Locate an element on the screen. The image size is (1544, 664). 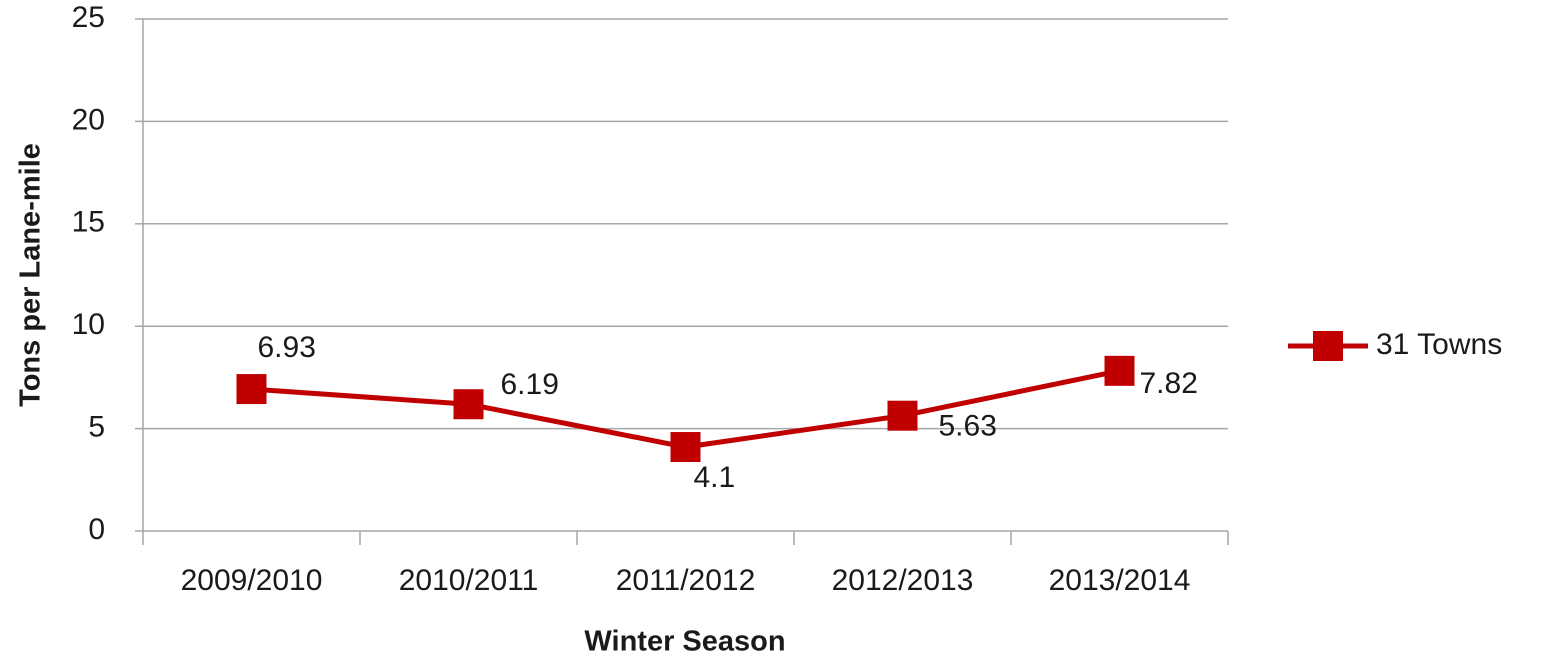
data-label: 6.93 is located at coordinates (287, 347).